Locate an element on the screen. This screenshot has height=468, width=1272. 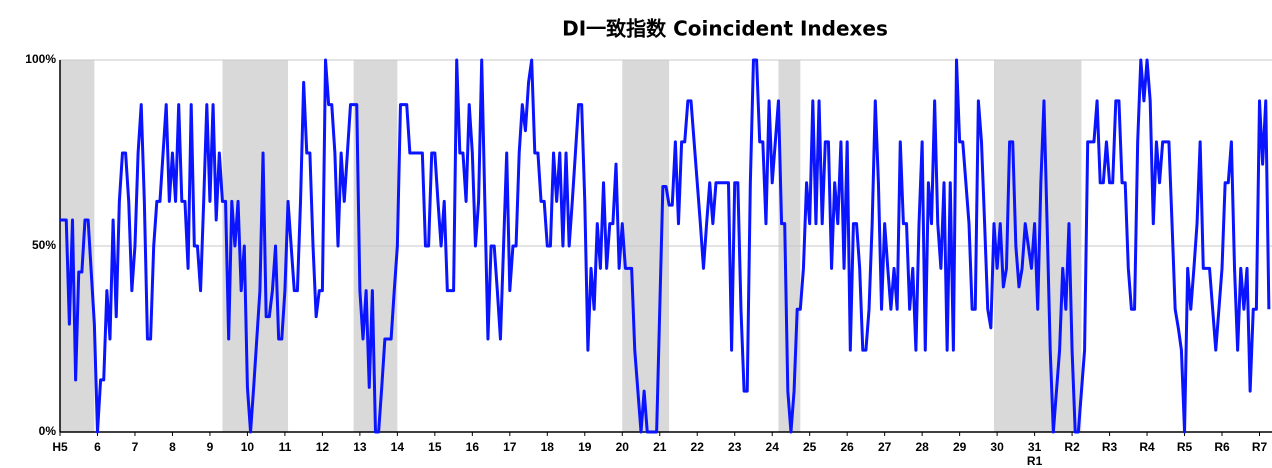
x-tick-label: 30 is located at coordinates (997, 447).